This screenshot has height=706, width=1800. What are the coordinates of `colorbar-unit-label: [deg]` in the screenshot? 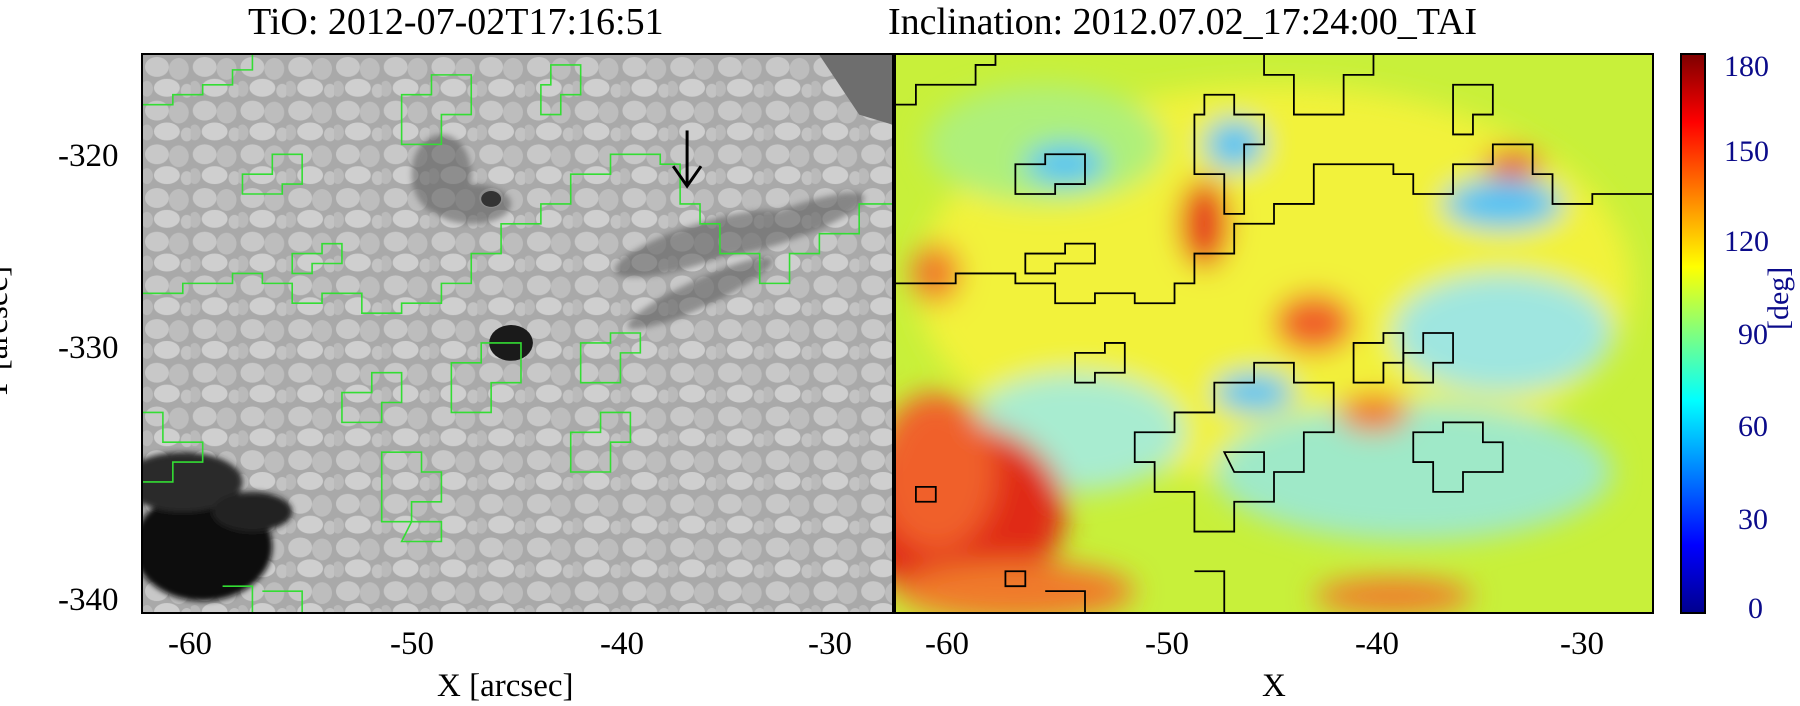 It's located at (1778, 298).